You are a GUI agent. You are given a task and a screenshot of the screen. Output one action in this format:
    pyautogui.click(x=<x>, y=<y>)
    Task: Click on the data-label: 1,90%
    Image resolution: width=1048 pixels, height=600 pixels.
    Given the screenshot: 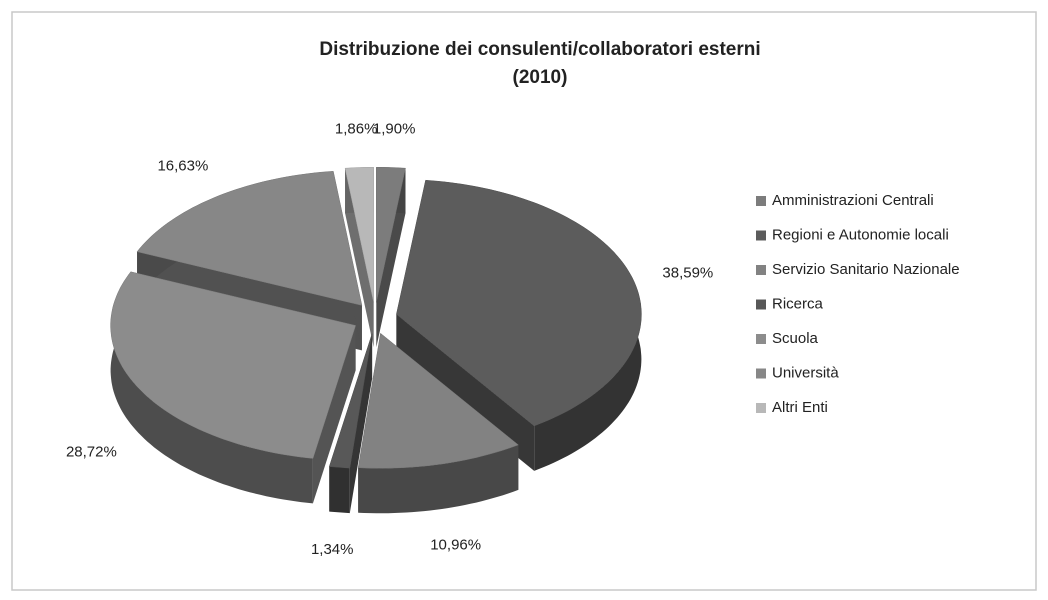 What is the action you would take?
    pyautogui.click(x=394, y=129)
    